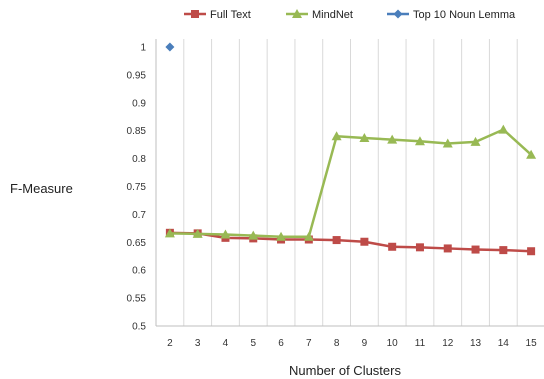 The height and width of the screenshot is (379, 544). Describe the element at coordinates (309, 343) in the screenshot. I see `x-tick-label: 7` at that location.